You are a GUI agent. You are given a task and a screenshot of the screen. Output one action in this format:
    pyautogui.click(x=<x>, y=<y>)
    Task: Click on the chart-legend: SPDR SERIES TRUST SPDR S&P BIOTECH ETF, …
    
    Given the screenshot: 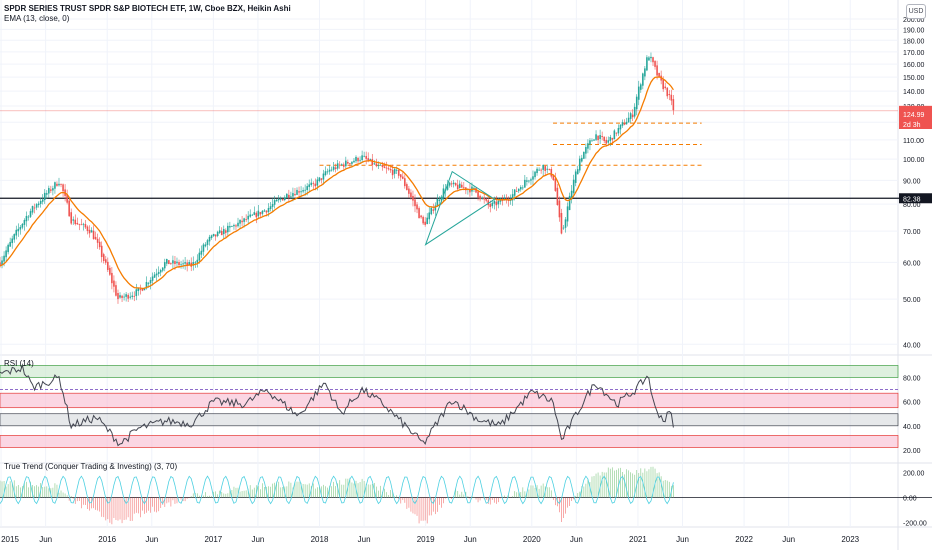 What is the action you would take?
    pyautogui.click(x=147, y=14)
    